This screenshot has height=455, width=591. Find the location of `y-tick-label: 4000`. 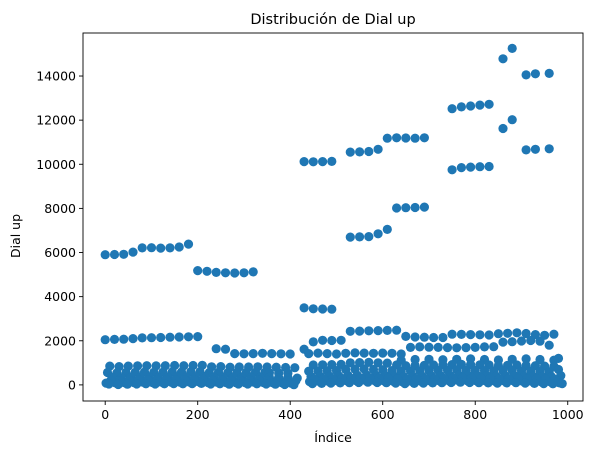

y-tick-label: 4000 is located at coordinates (60, 296).